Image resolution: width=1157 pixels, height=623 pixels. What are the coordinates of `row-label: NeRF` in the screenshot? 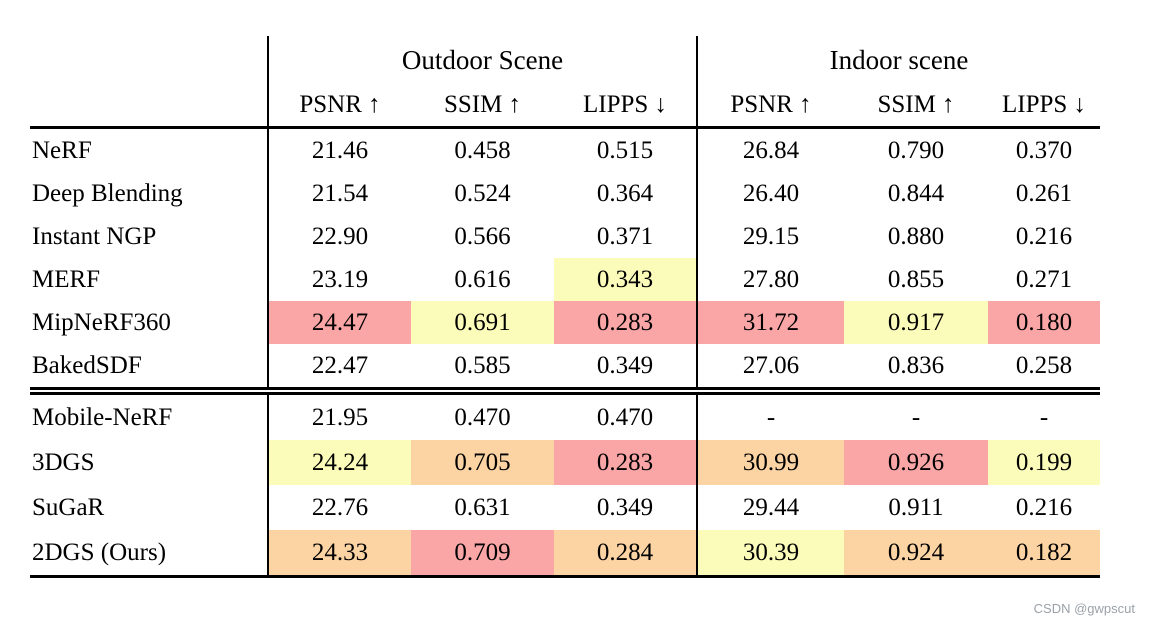 It's located at (62, 150).